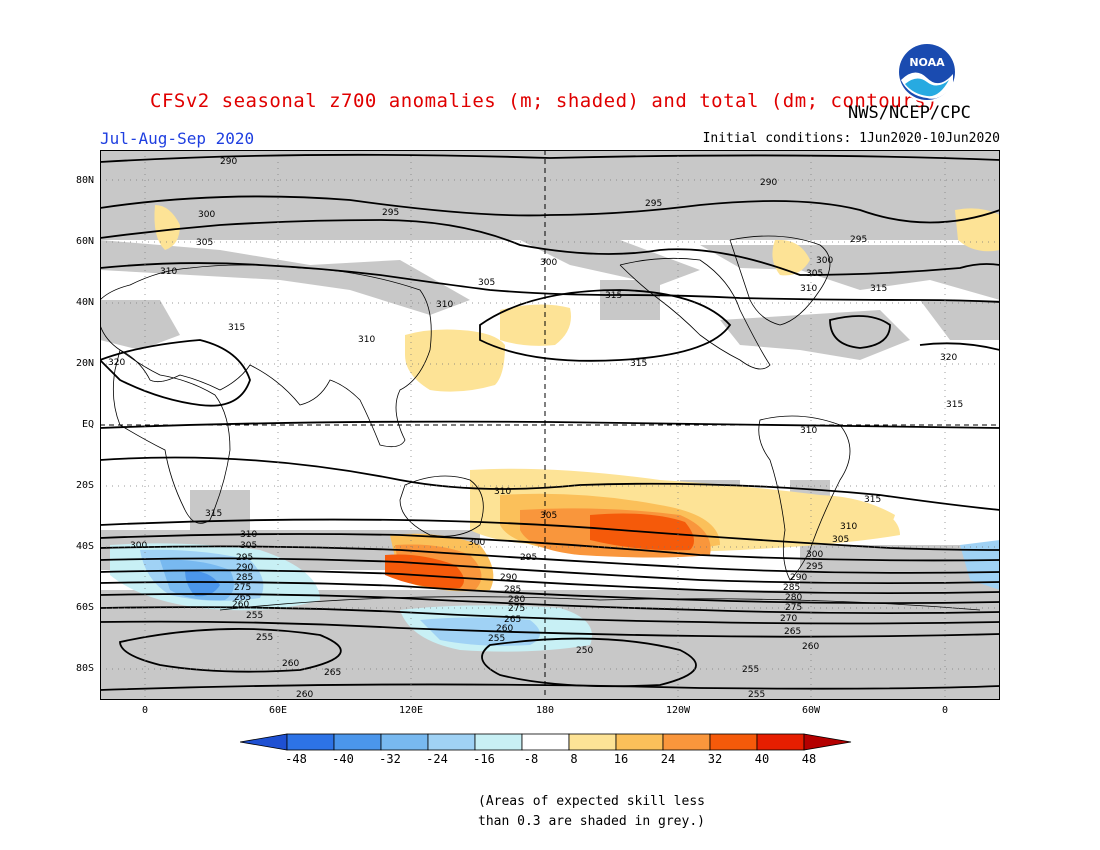 This screenshot has height=850, width=1100. Describe the element at coordinates (84, 485) in the screenshot. I see `lat-label-20s: 20S` at that location.